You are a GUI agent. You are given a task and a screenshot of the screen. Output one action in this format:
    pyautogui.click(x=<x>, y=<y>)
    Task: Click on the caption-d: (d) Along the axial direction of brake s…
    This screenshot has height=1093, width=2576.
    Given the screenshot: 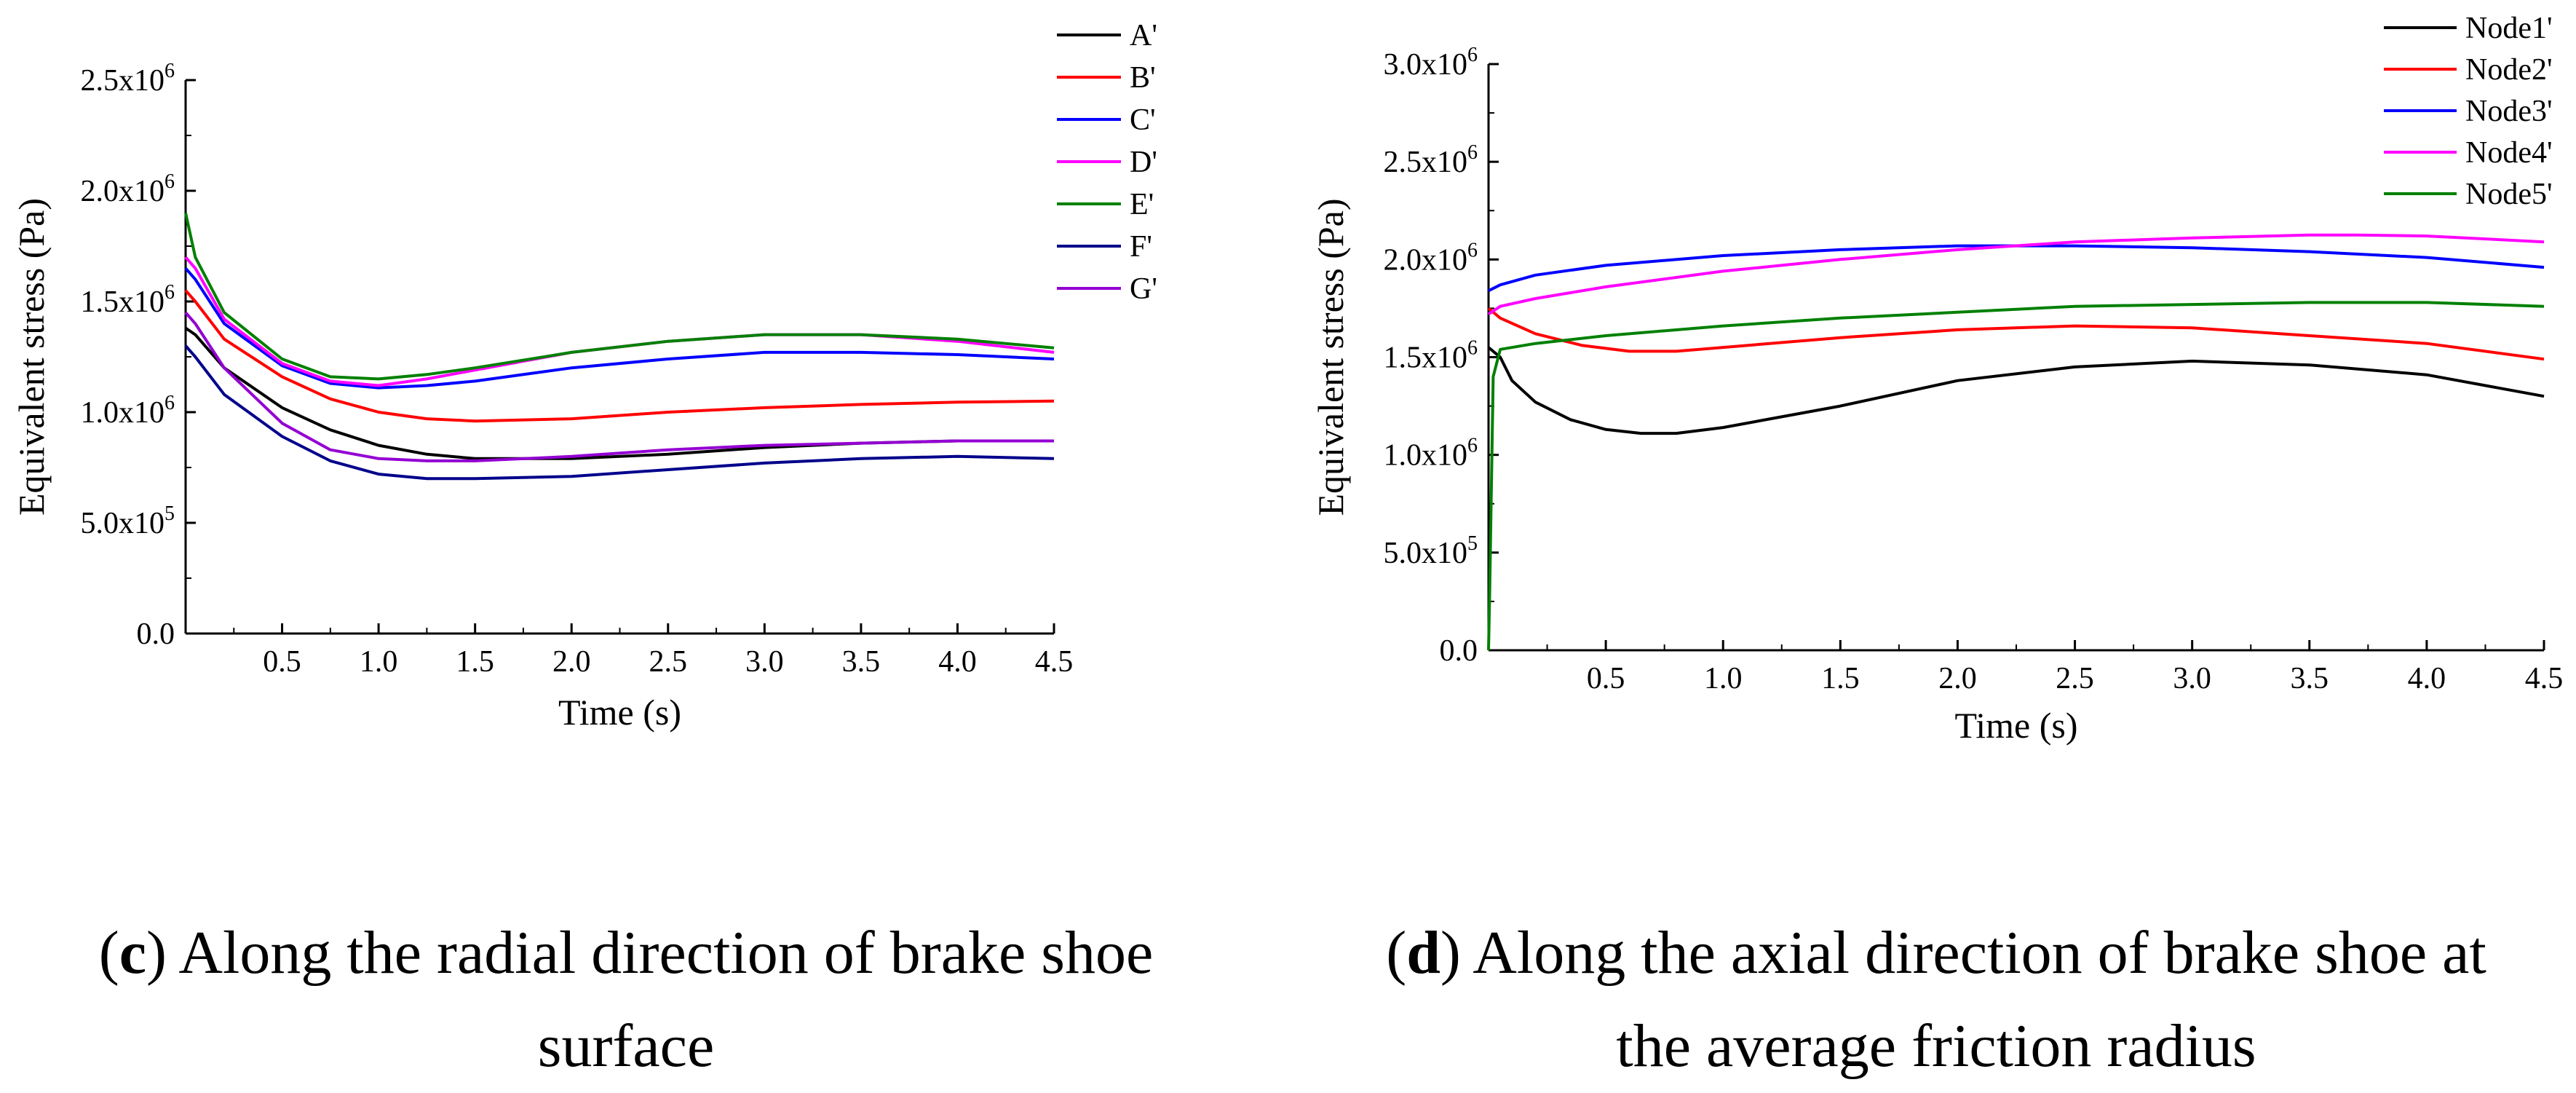 What is the action you would take?
    pyautogui.click(x=1936, y=1000)
    